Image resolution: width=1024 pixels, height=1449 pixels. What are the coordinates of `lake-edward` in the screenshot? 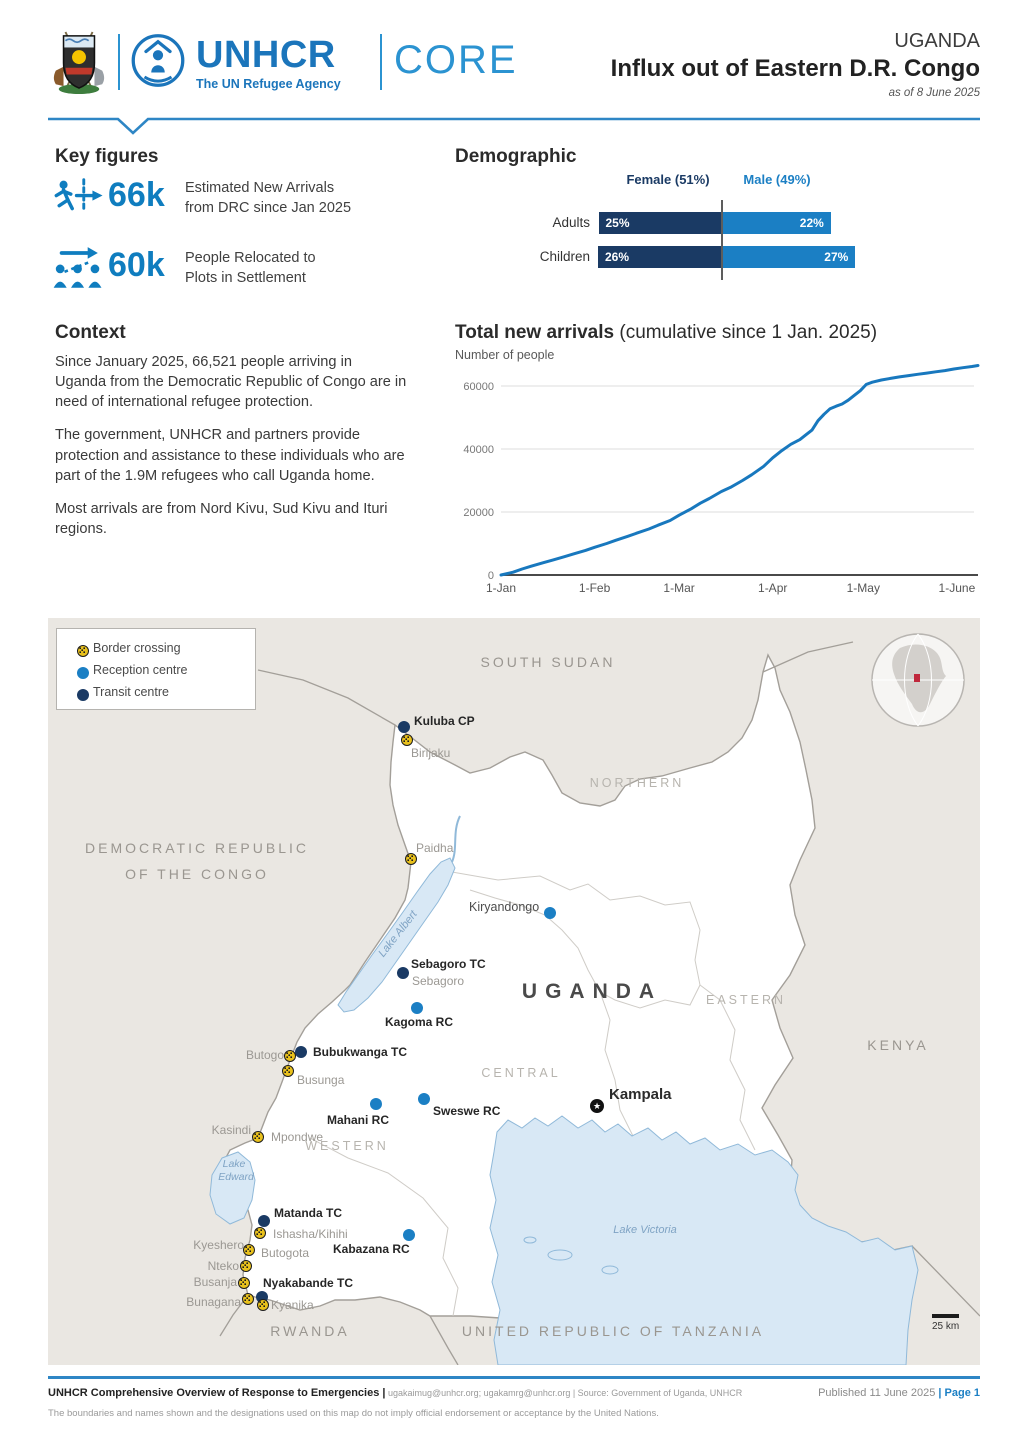 It's located at (232, 1188).